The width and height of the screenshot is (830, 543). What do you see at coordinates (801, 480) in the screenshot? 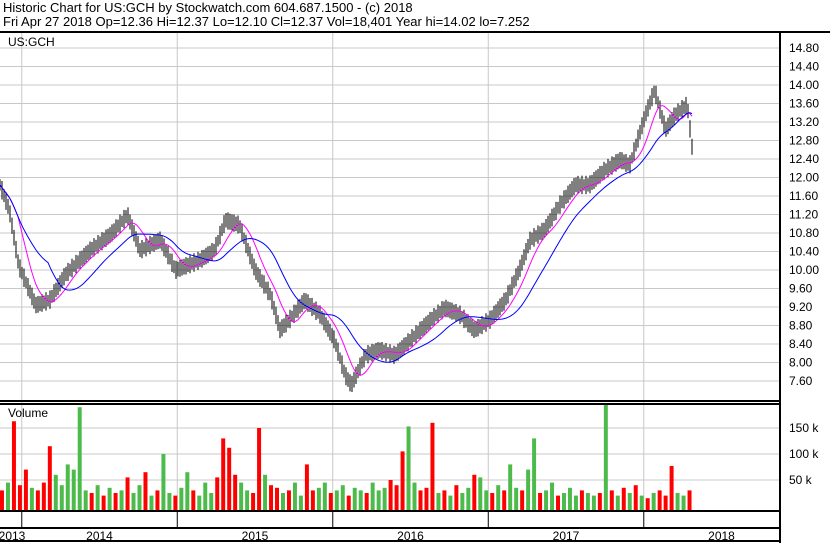
I see `volume-tick-label: 50 k` at bounding box center [801, 480].